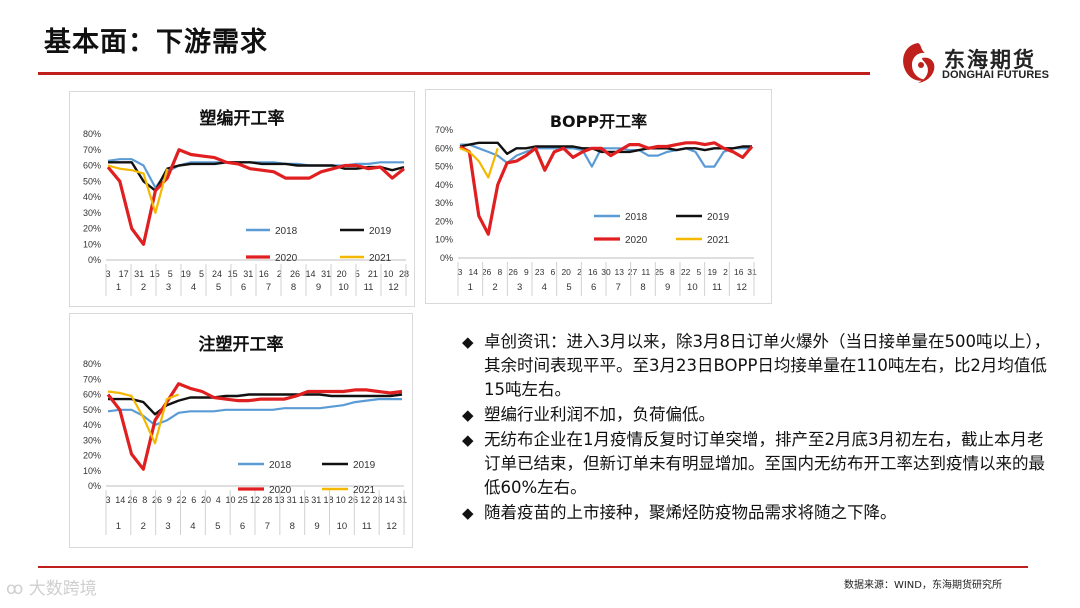  I want to click on x-tick-label: 23, so click(540, 272).